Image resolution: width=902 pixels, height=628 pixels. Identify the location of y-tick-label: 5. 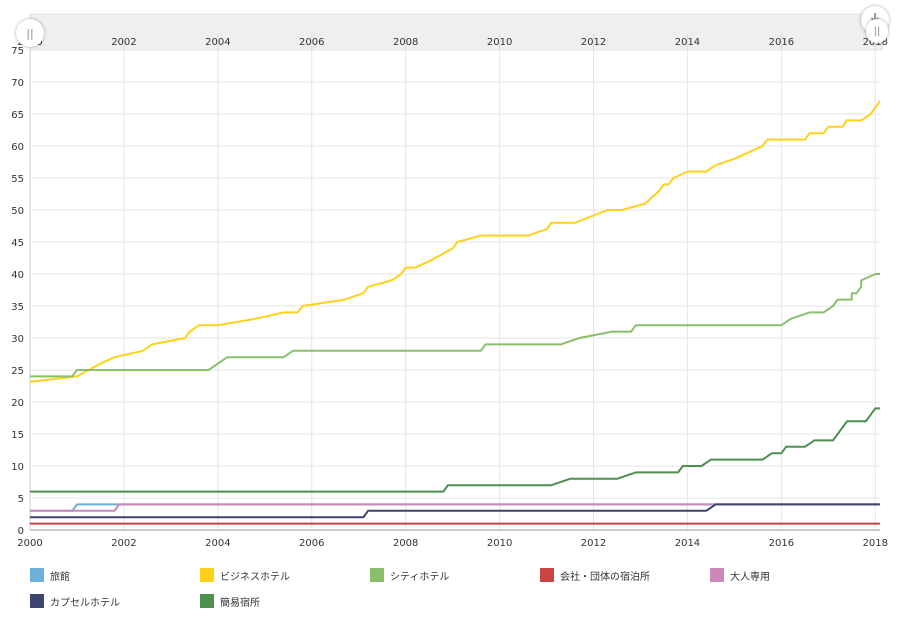
(21, 499).